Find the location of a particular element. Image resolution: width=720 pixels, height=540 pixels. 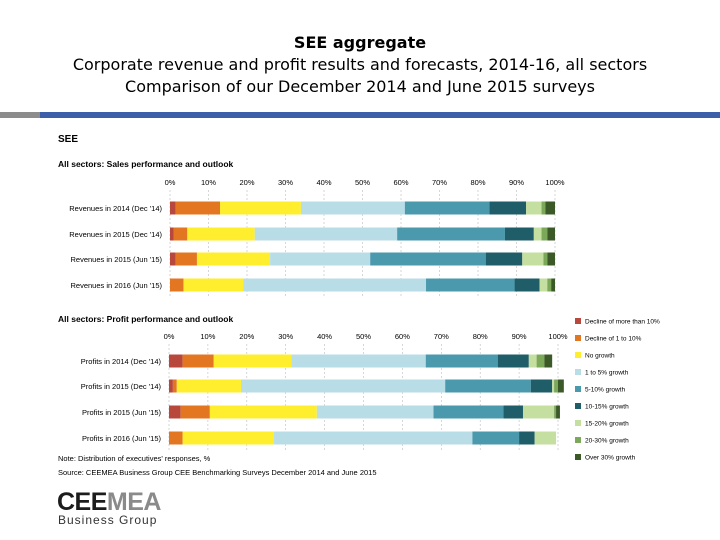

legend-label: 20-30% growth is located at coordinates (607, 441).